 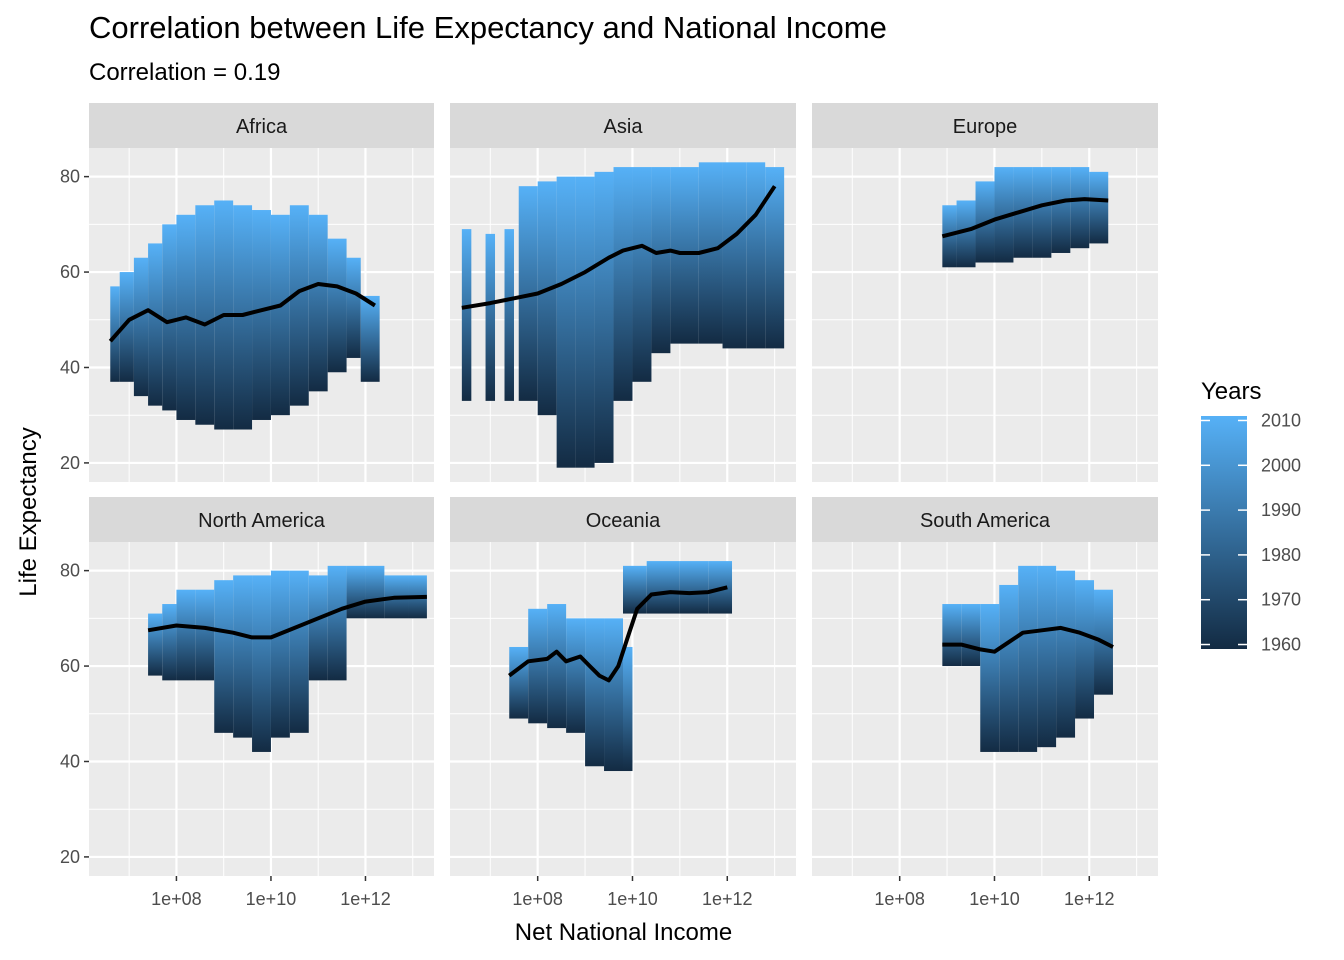 What do you see at coordinates (28, 511) in the screenshot?
I see `y-axis-title: Life Expectancy` at bounding box center [28, 511].